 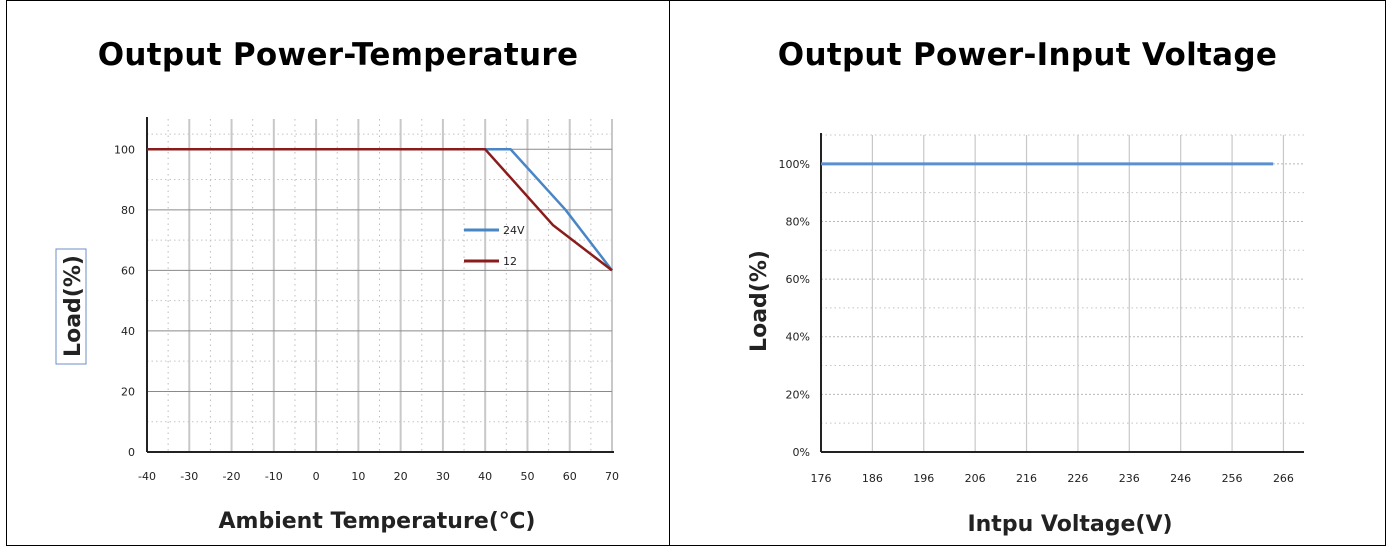 What do you see at coordinates (128, 210) in the screenshot?
I see `y-tick-label: 80` at bounding box center [128, 210].